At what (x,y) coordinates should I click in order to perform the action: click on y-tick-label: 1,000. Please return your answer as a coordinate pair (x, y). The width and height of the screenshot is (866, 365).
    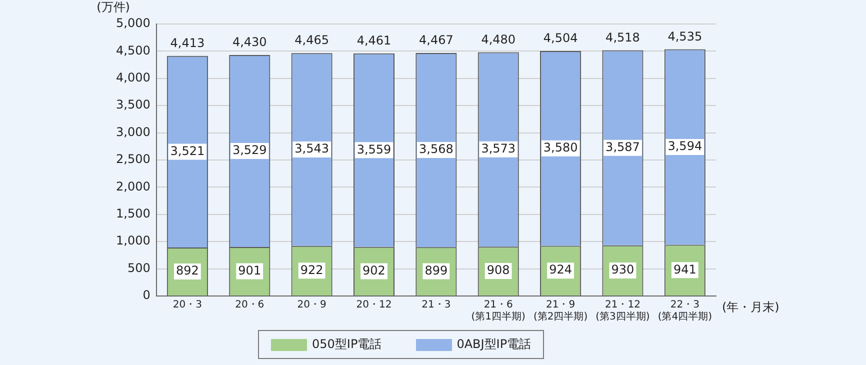
    Looking at the image, I should click on (133, 241).